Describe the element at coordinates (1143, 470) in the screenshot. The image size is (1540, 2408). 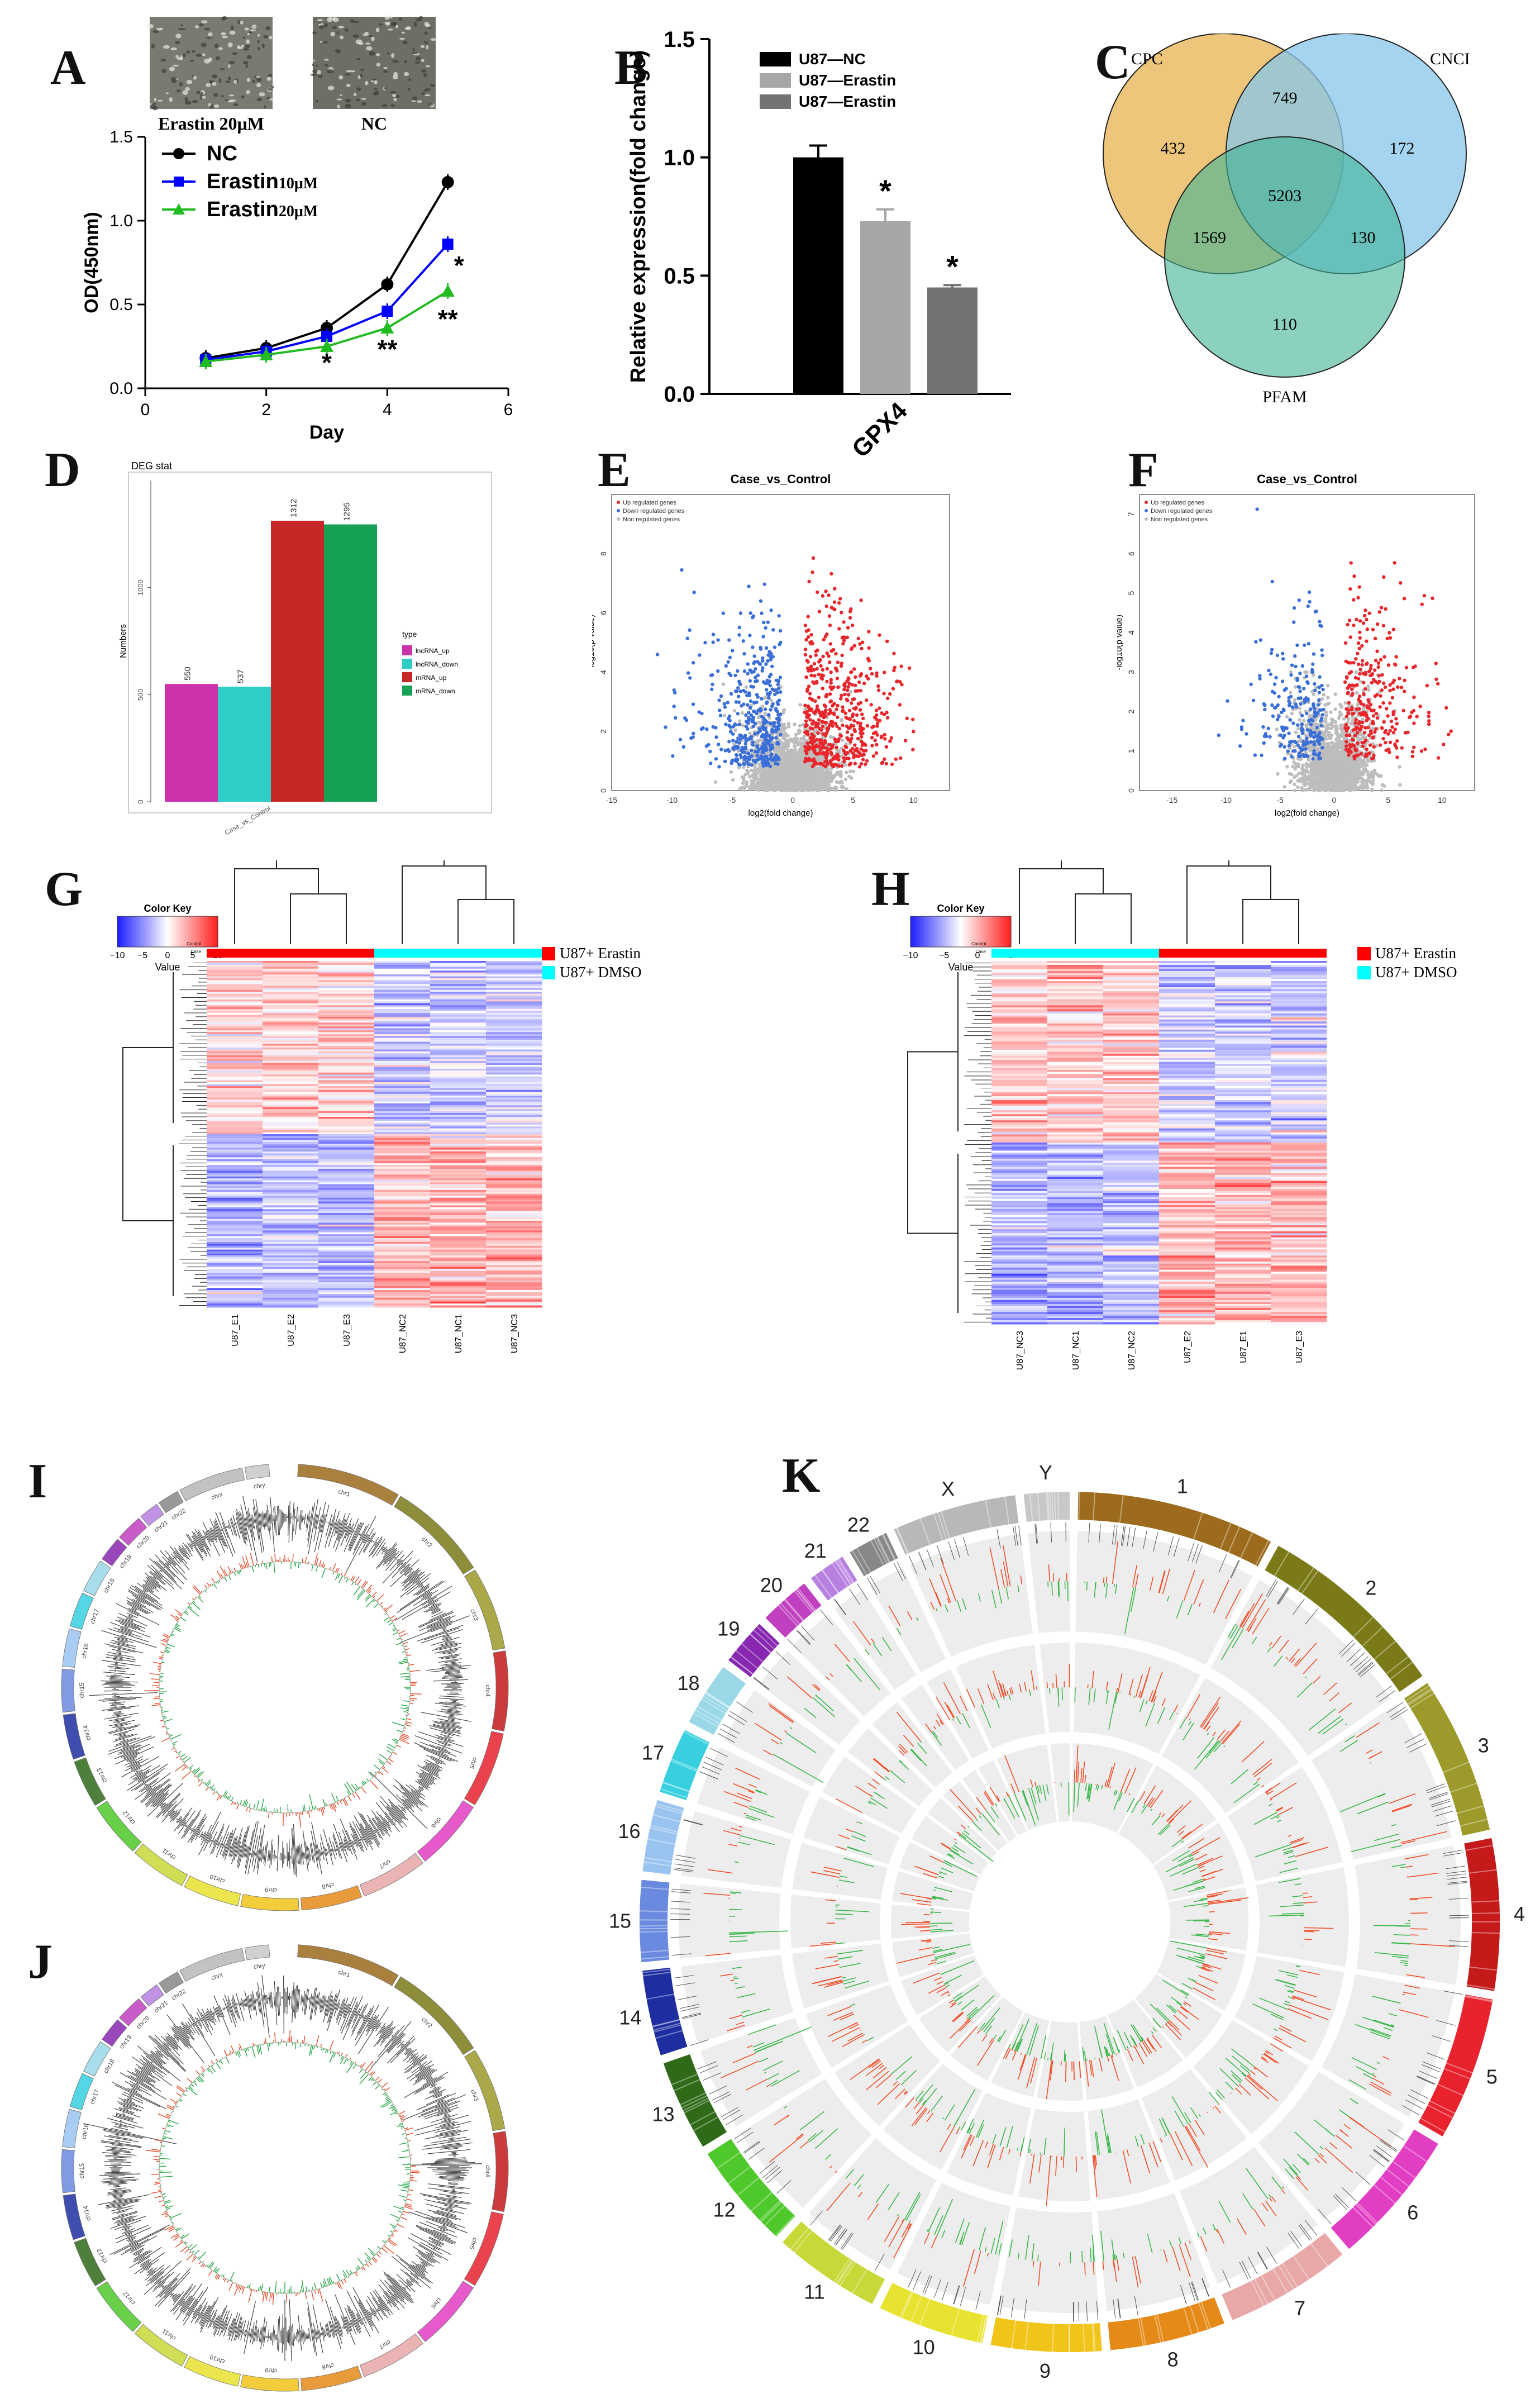
I see `panel-letter-f: F` at that location.